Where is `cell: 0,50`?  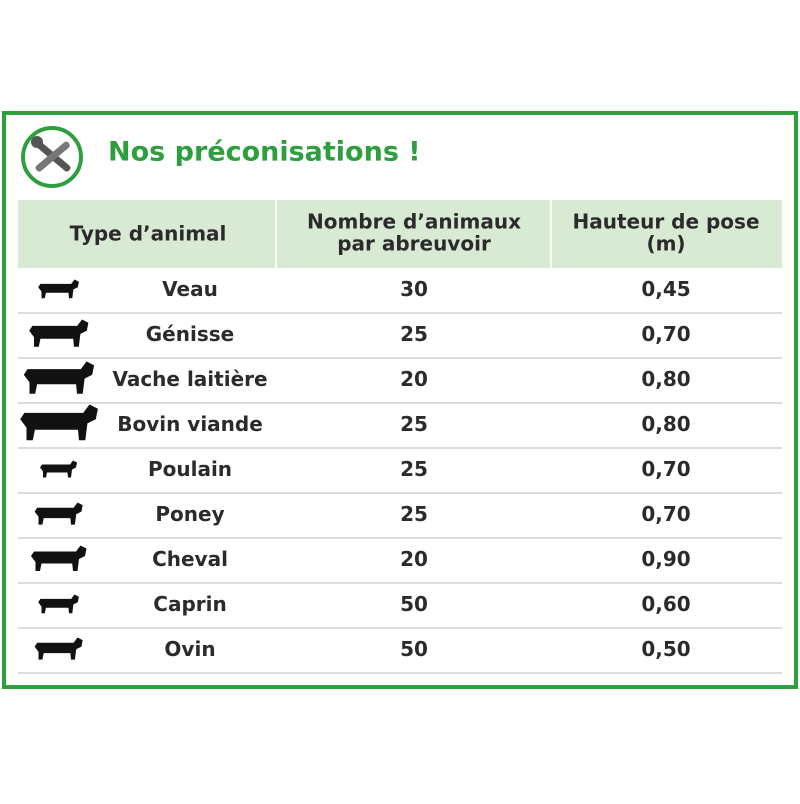
cell: 0,50 is located at coordinates (665, 649).